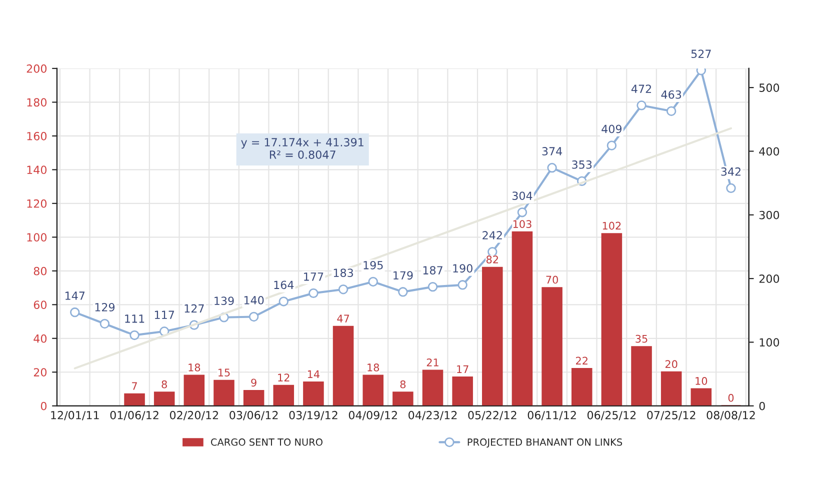  What do you see at coordinates (372, 415) in the screenshot?
I see `x-tick-label: 04/09/12` at bounding box center [372, 415].